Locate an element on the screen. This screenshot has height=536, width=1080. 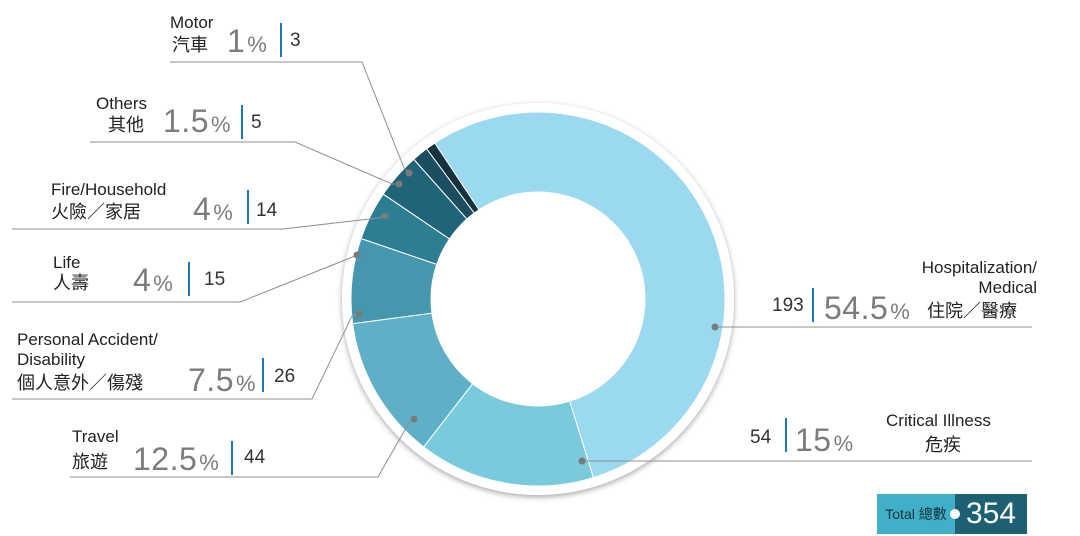
label-zh-7: 汽車 is located at coordinates (190, 45).